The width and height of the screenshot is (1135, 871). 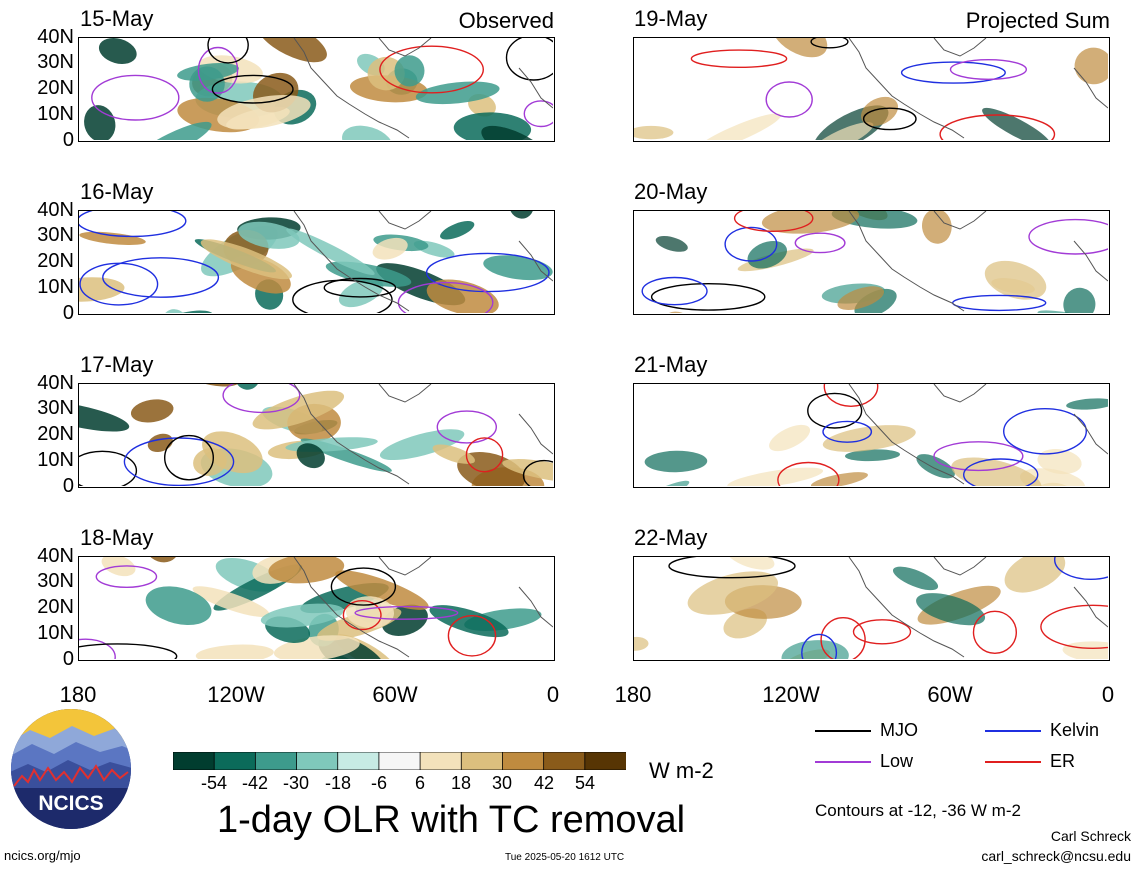 I want to click on author-email: carl_schreck@ncsu.edu, so click(x=1056, y=856).